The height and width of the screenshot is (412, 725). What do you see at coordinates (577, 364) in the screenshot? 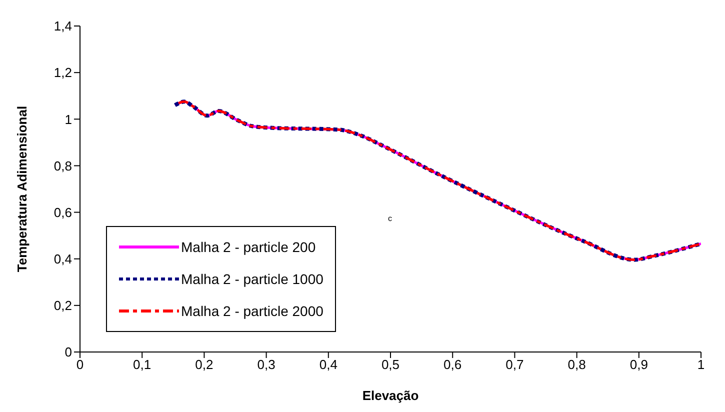
I see `x-tick-label: 0,8` at bounding box center [577, 364].